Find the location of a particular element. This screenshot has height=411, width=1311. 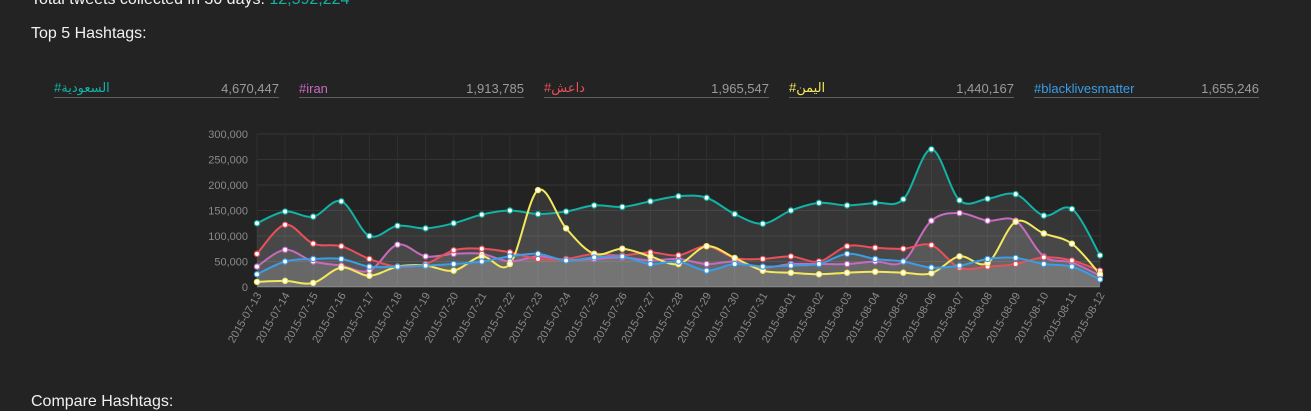

legend-item-1: #السعودية 4,670,447 is located at coordinates (166, 88).